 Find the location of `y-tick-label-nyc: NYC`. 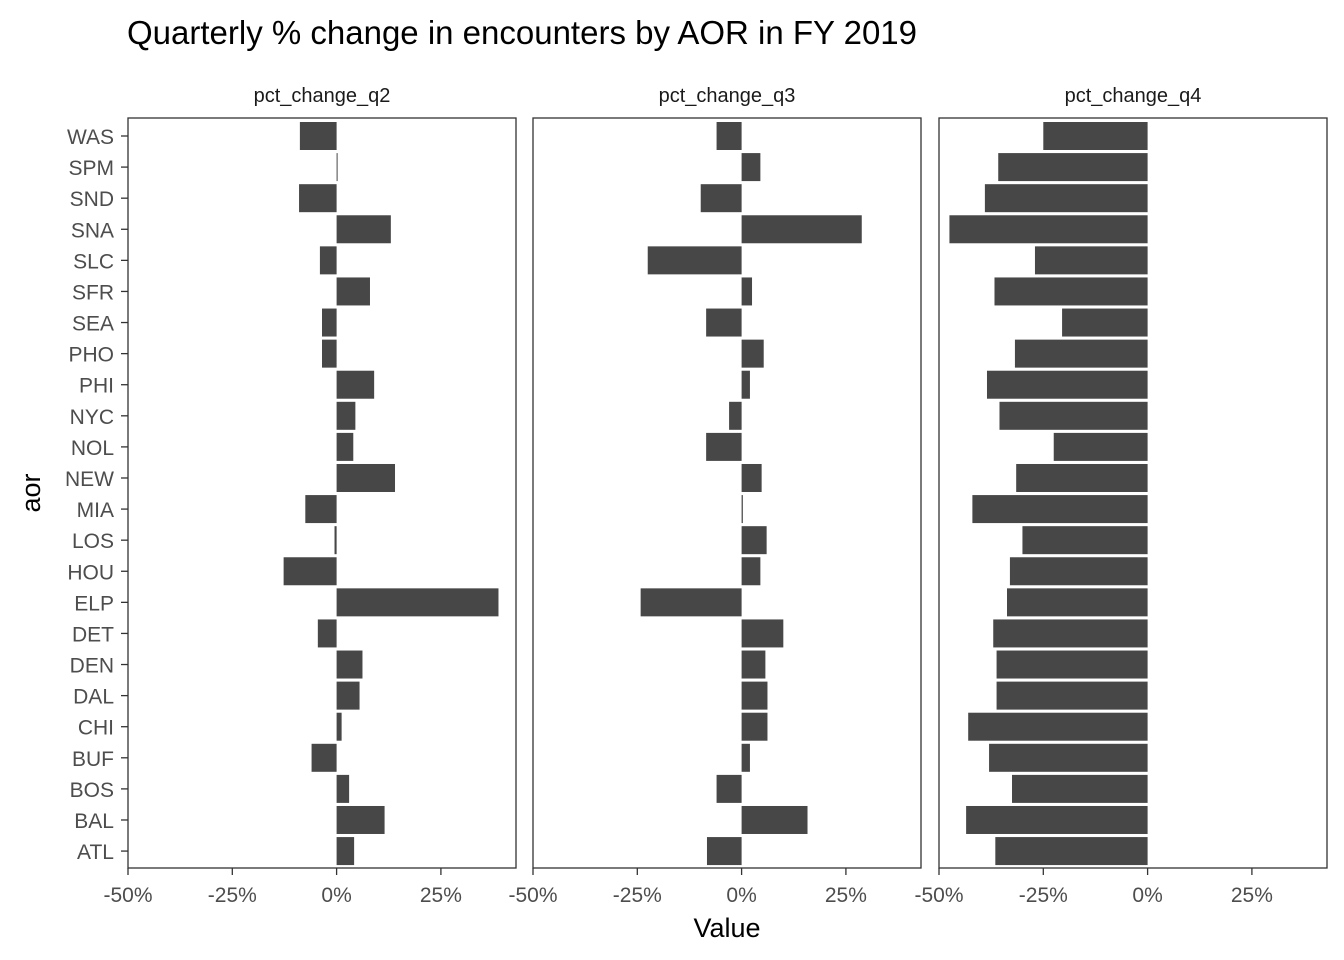

y-tick-label-nyc: NYC is located at coordinates (92, 417).